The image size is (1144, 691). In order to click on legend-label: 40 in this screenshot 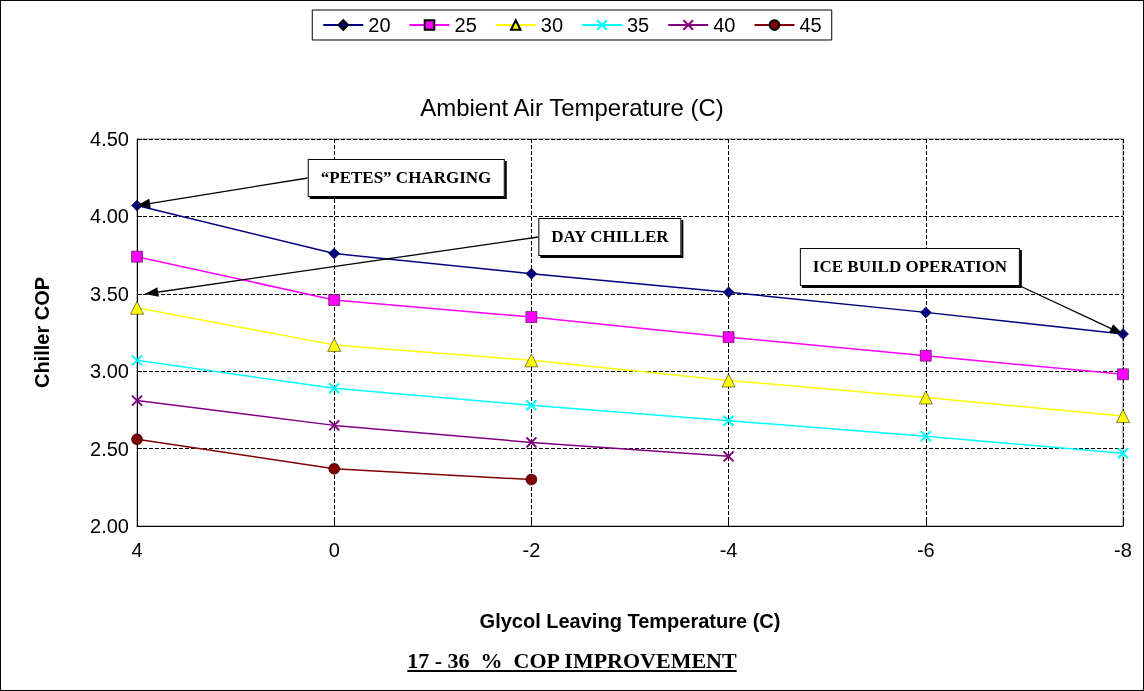, I will do `click(724, 25)`.